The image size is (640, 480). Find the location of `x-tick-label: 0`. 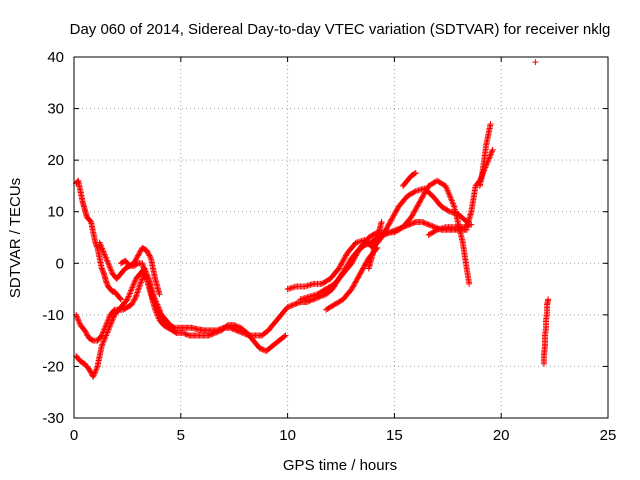

x-tick-label: 0 is located at coordinates (74, 435).